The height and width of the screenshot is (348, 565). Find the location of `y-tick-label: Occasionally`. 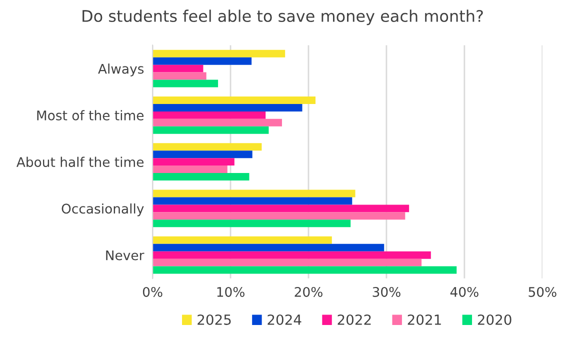

y-tick-label: Occasionally is located at coordinates (103, 209).